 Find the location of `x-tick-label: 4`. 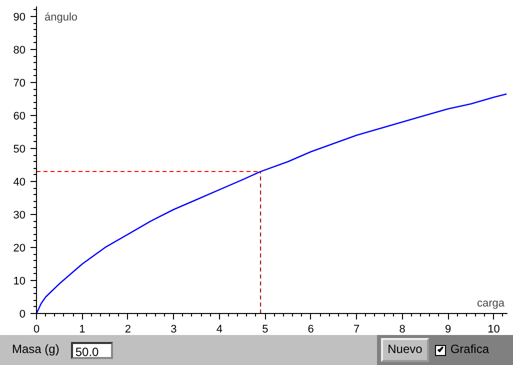

x-tick-label: 4 is located at coordinates (219, 330).